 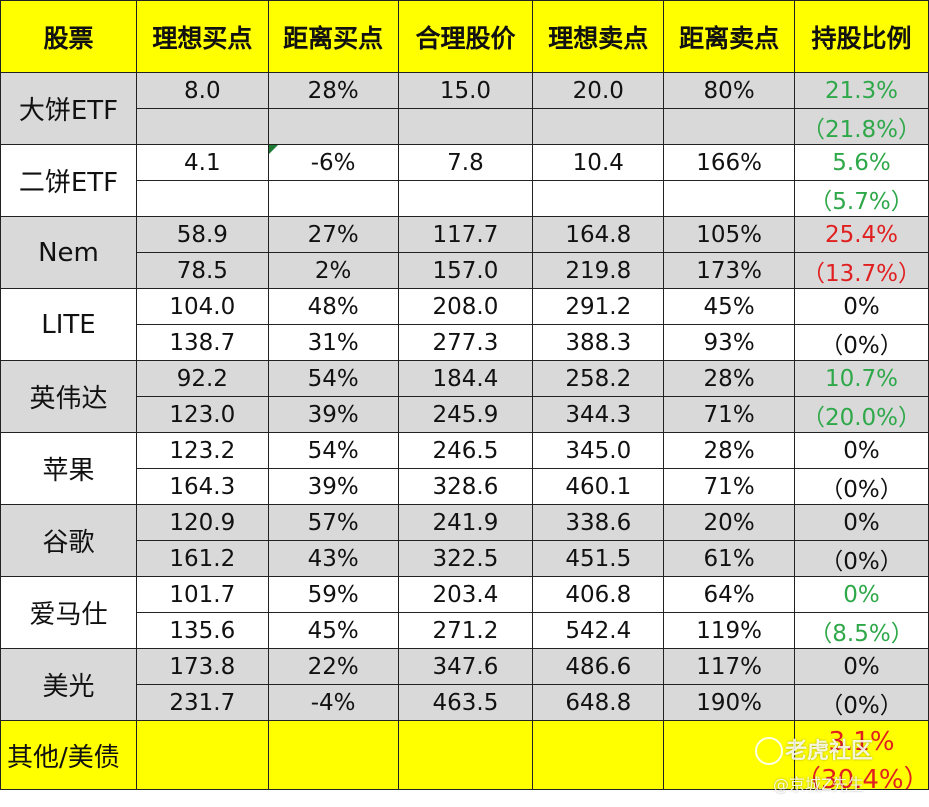 I want to click on ideal-buy-cell, so click(x=202, y=198).